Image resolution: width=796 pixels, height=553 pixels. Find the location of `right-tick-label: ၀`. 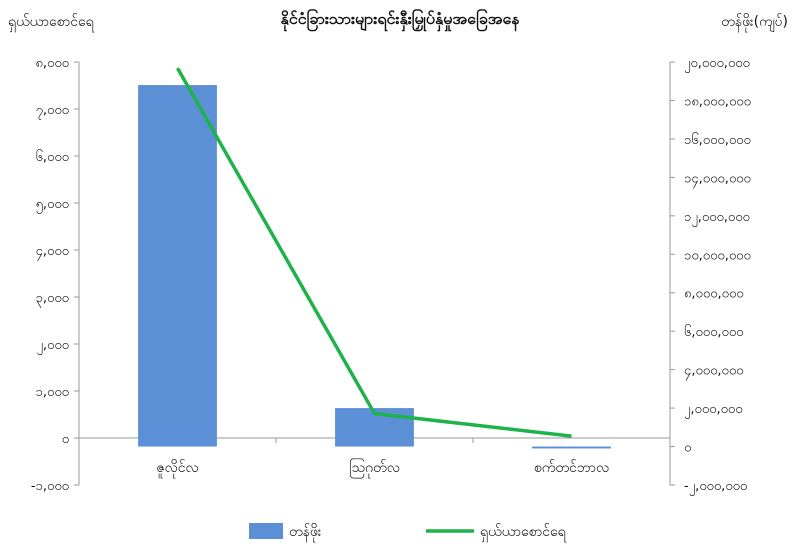

right-tick-label: ၀ is located at coordinates (687, 448).